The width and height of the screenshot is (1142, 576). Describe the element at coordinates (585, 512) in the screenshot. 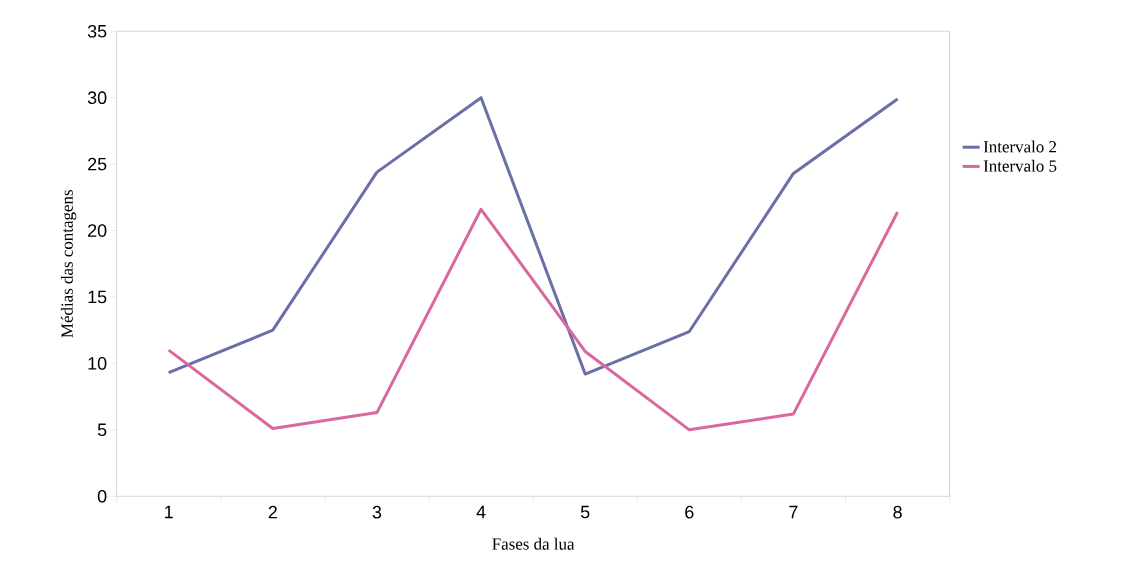

I see `x-tick-label: 5` at that location.